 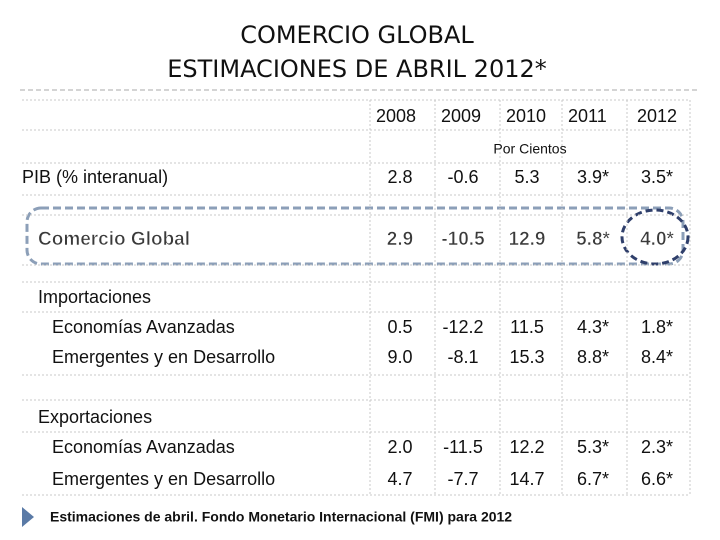 I want to click on column-header: 2011, so click(x=587, y=116).